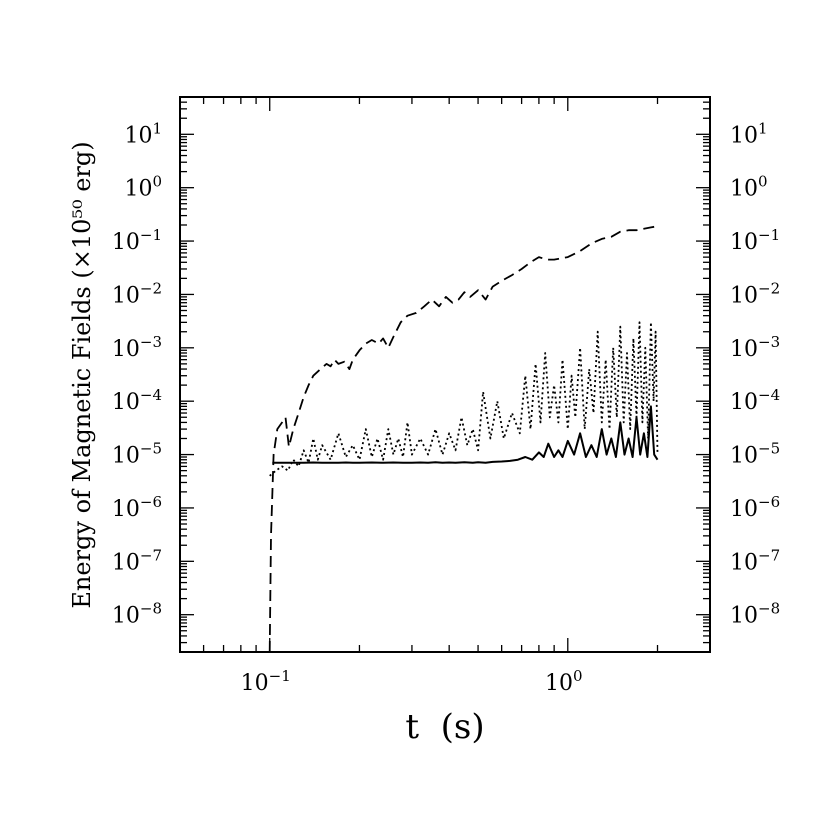 The width and height of the screenshot is (830, 830). What do you see at coordinates (755, 454) in the screenshot?
I see `y-tick-label-right: 10⁻⁵` at bounding box center [755, 454].